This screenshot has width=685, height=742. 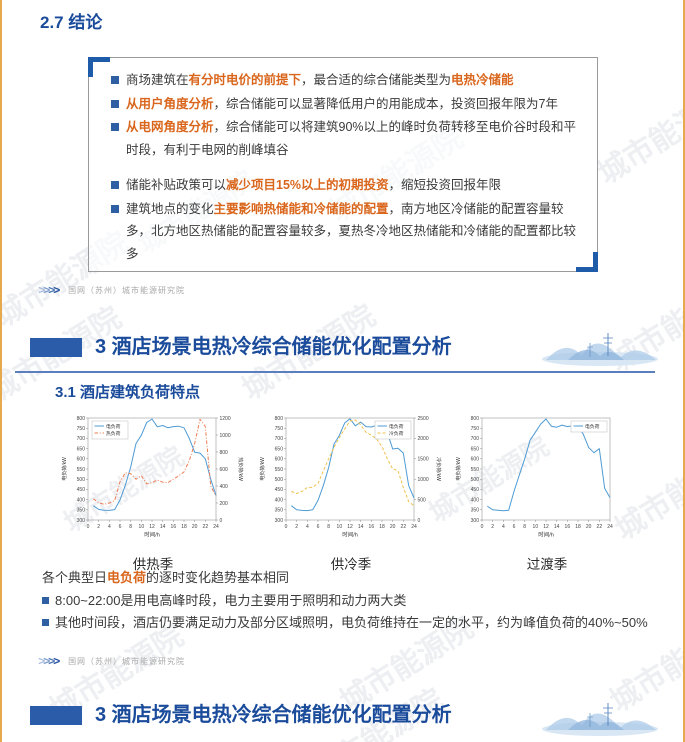 I want to click on svg-text: 8, so click(x=524, y=527).